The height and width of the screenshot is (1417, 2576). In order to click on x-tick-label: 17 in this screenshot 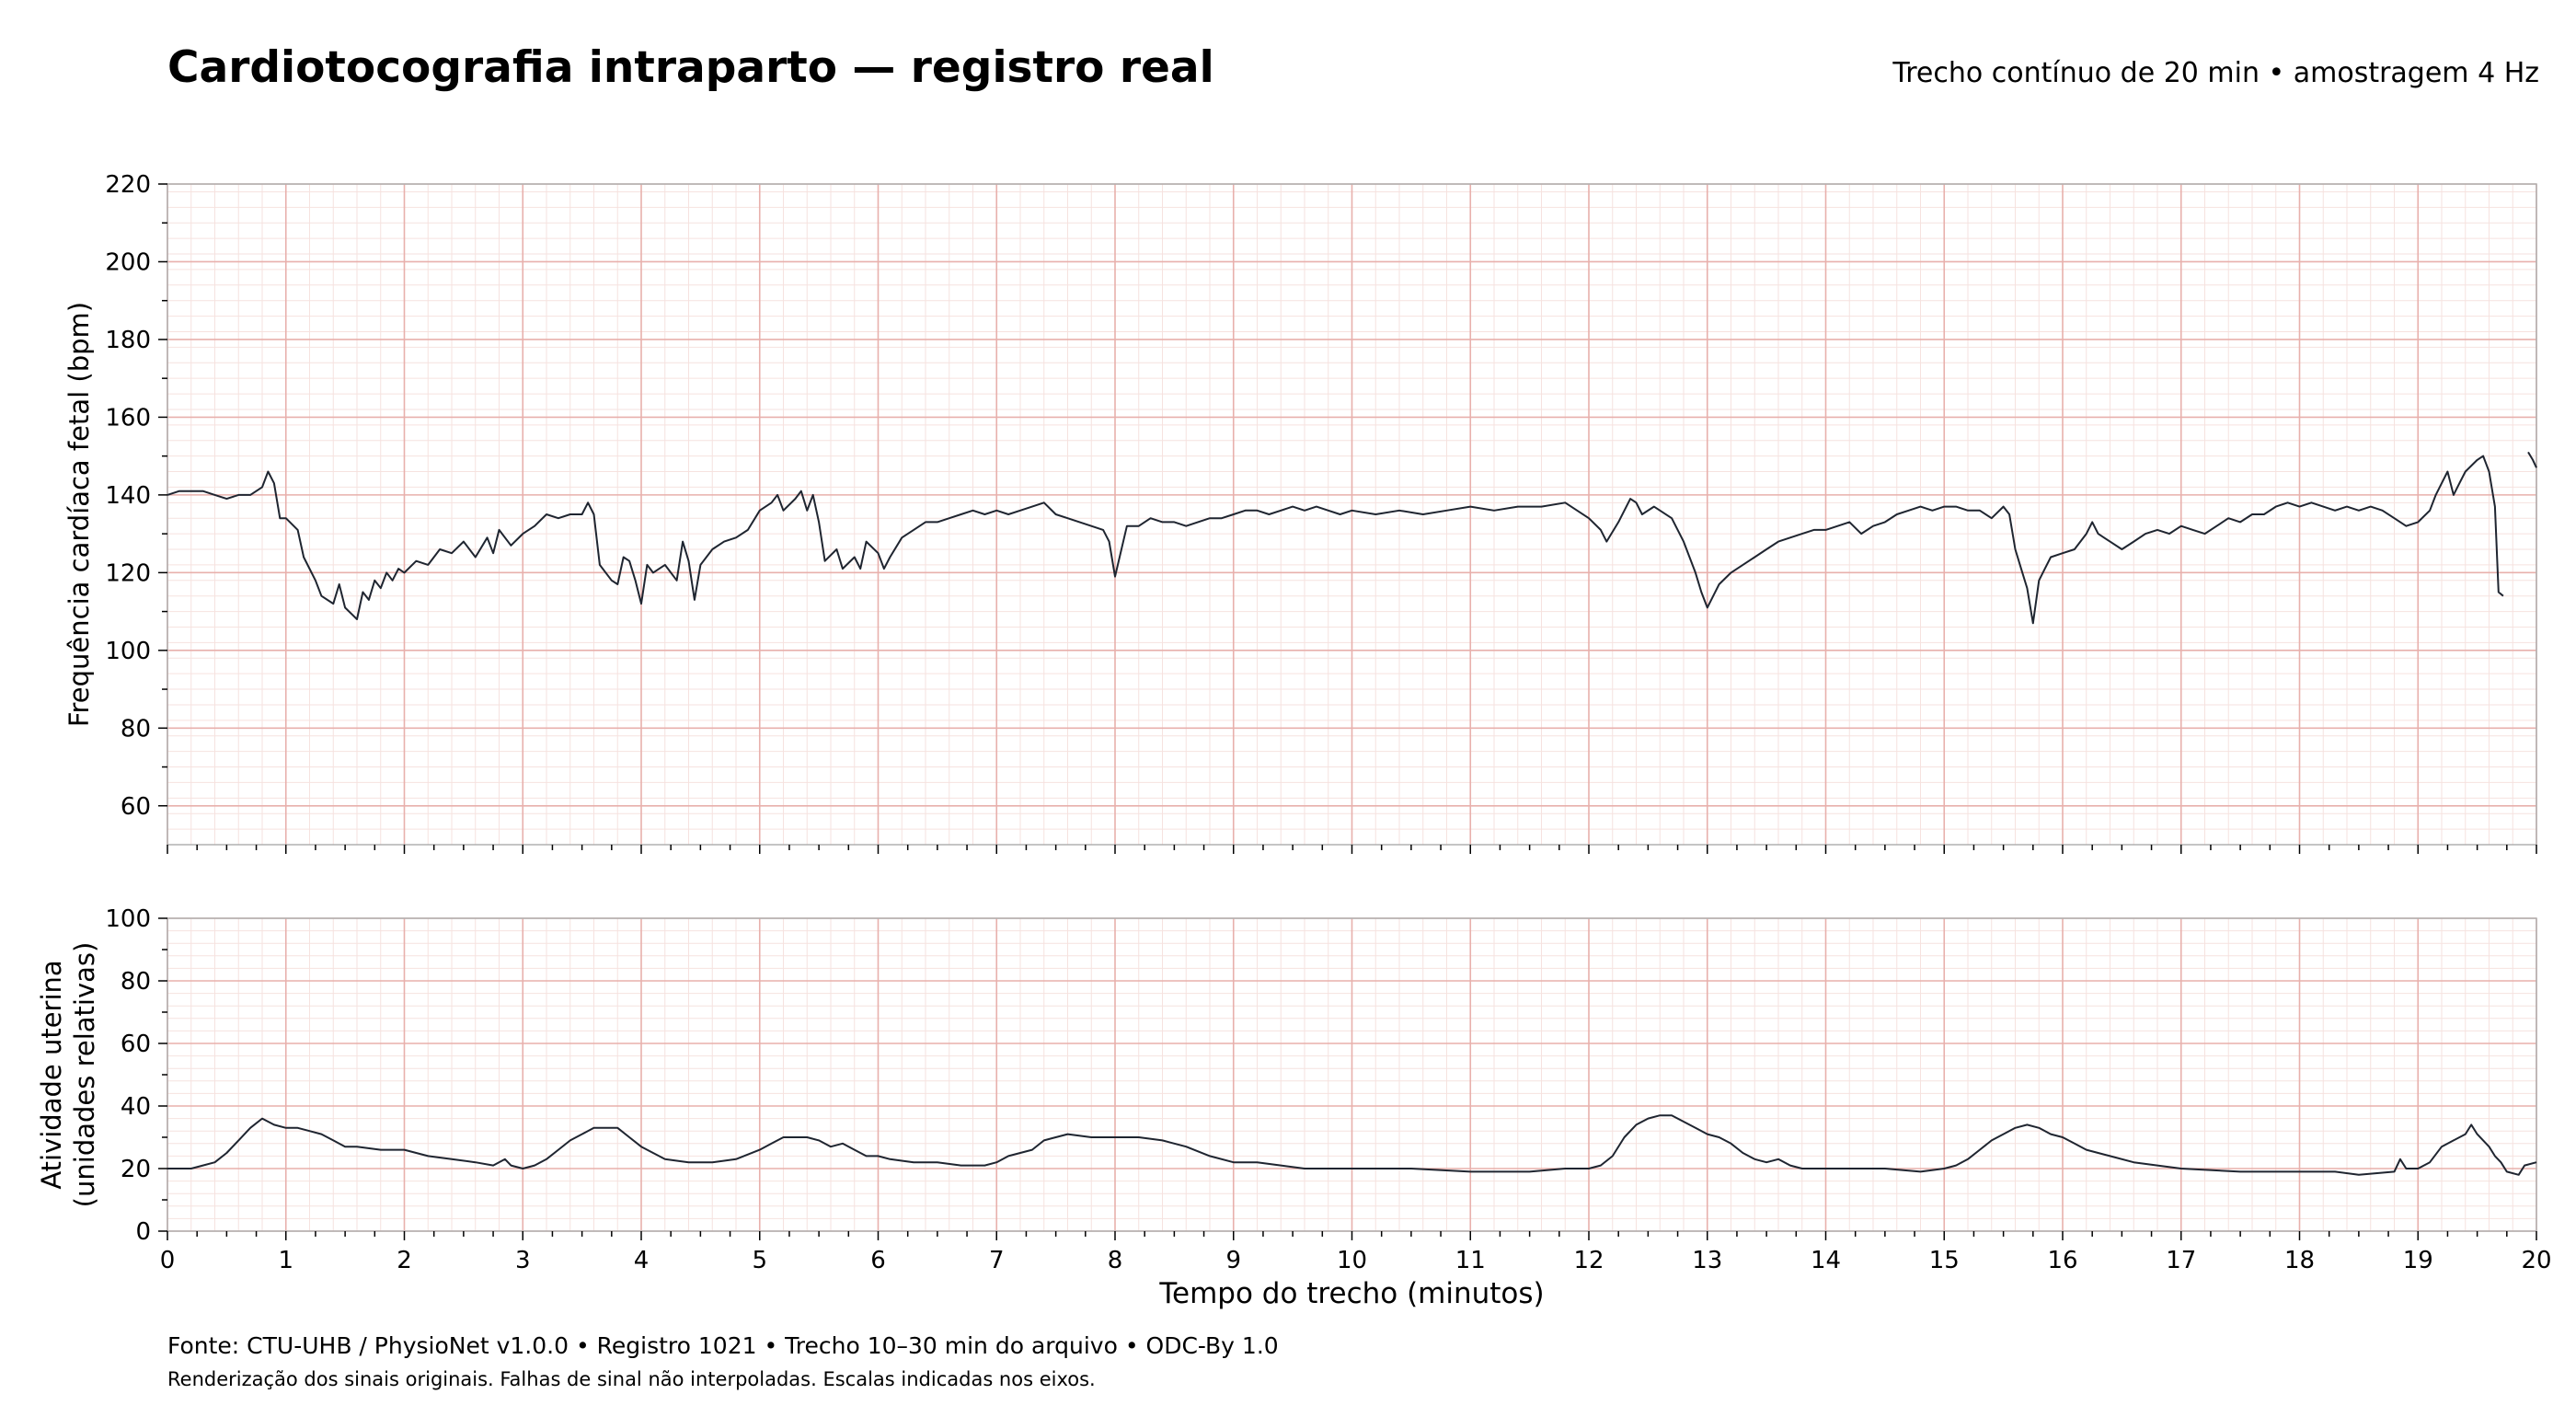, I will do `click(2181, 1260)`.